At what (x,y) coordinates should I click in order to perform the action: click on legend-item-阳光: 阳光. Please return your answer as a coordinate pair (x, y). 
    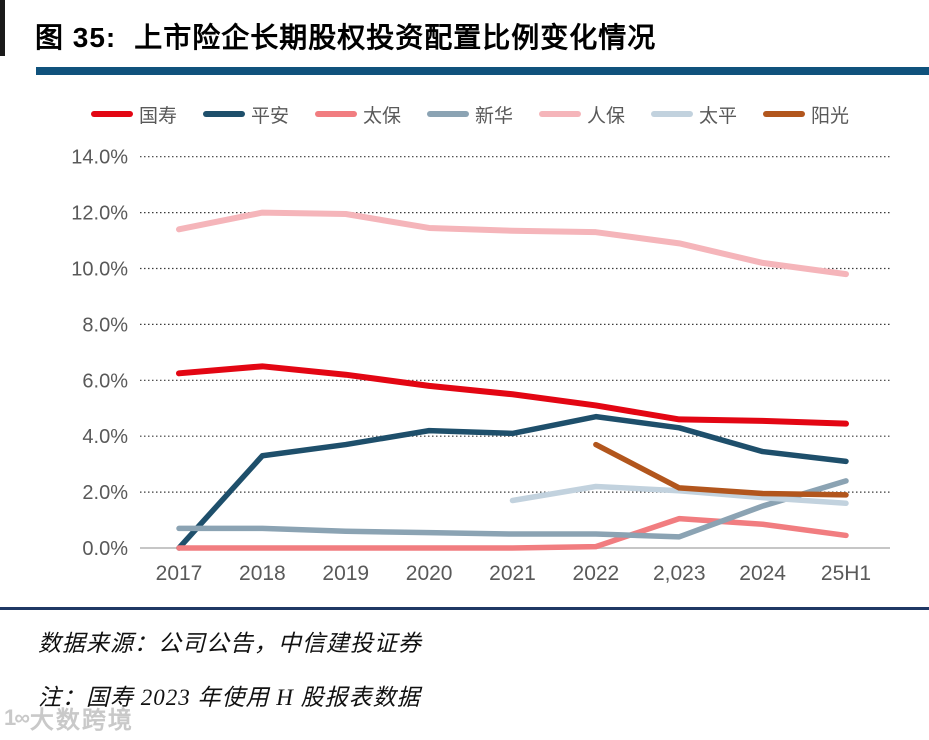
    Looking at the image, I should click on (806, 114).